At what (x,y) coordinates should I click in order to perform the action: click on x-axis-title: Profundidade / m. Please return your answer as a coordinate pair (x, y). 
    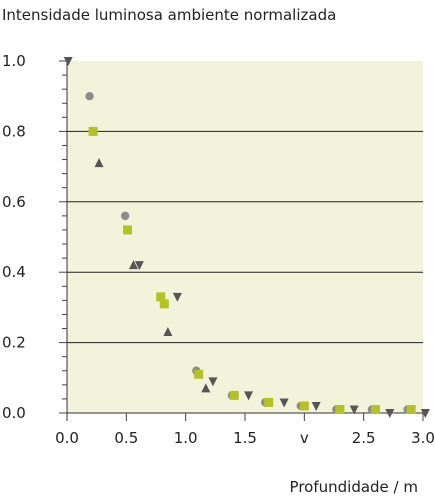
    Looking at the image, I should click on (354, 487).